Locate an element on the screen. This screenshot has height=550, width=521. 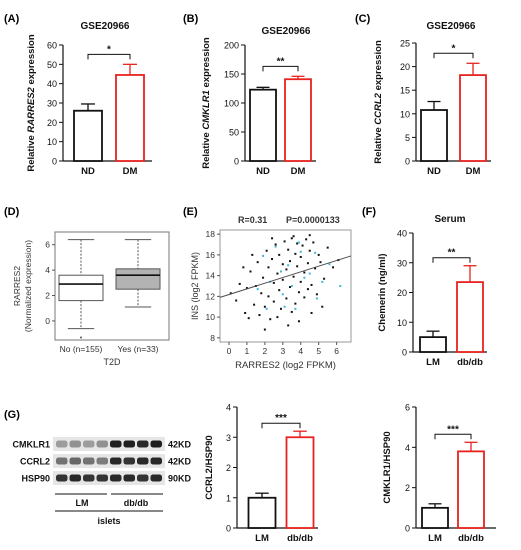
y-tick-label: 14 is located at coordinates (211, 276).